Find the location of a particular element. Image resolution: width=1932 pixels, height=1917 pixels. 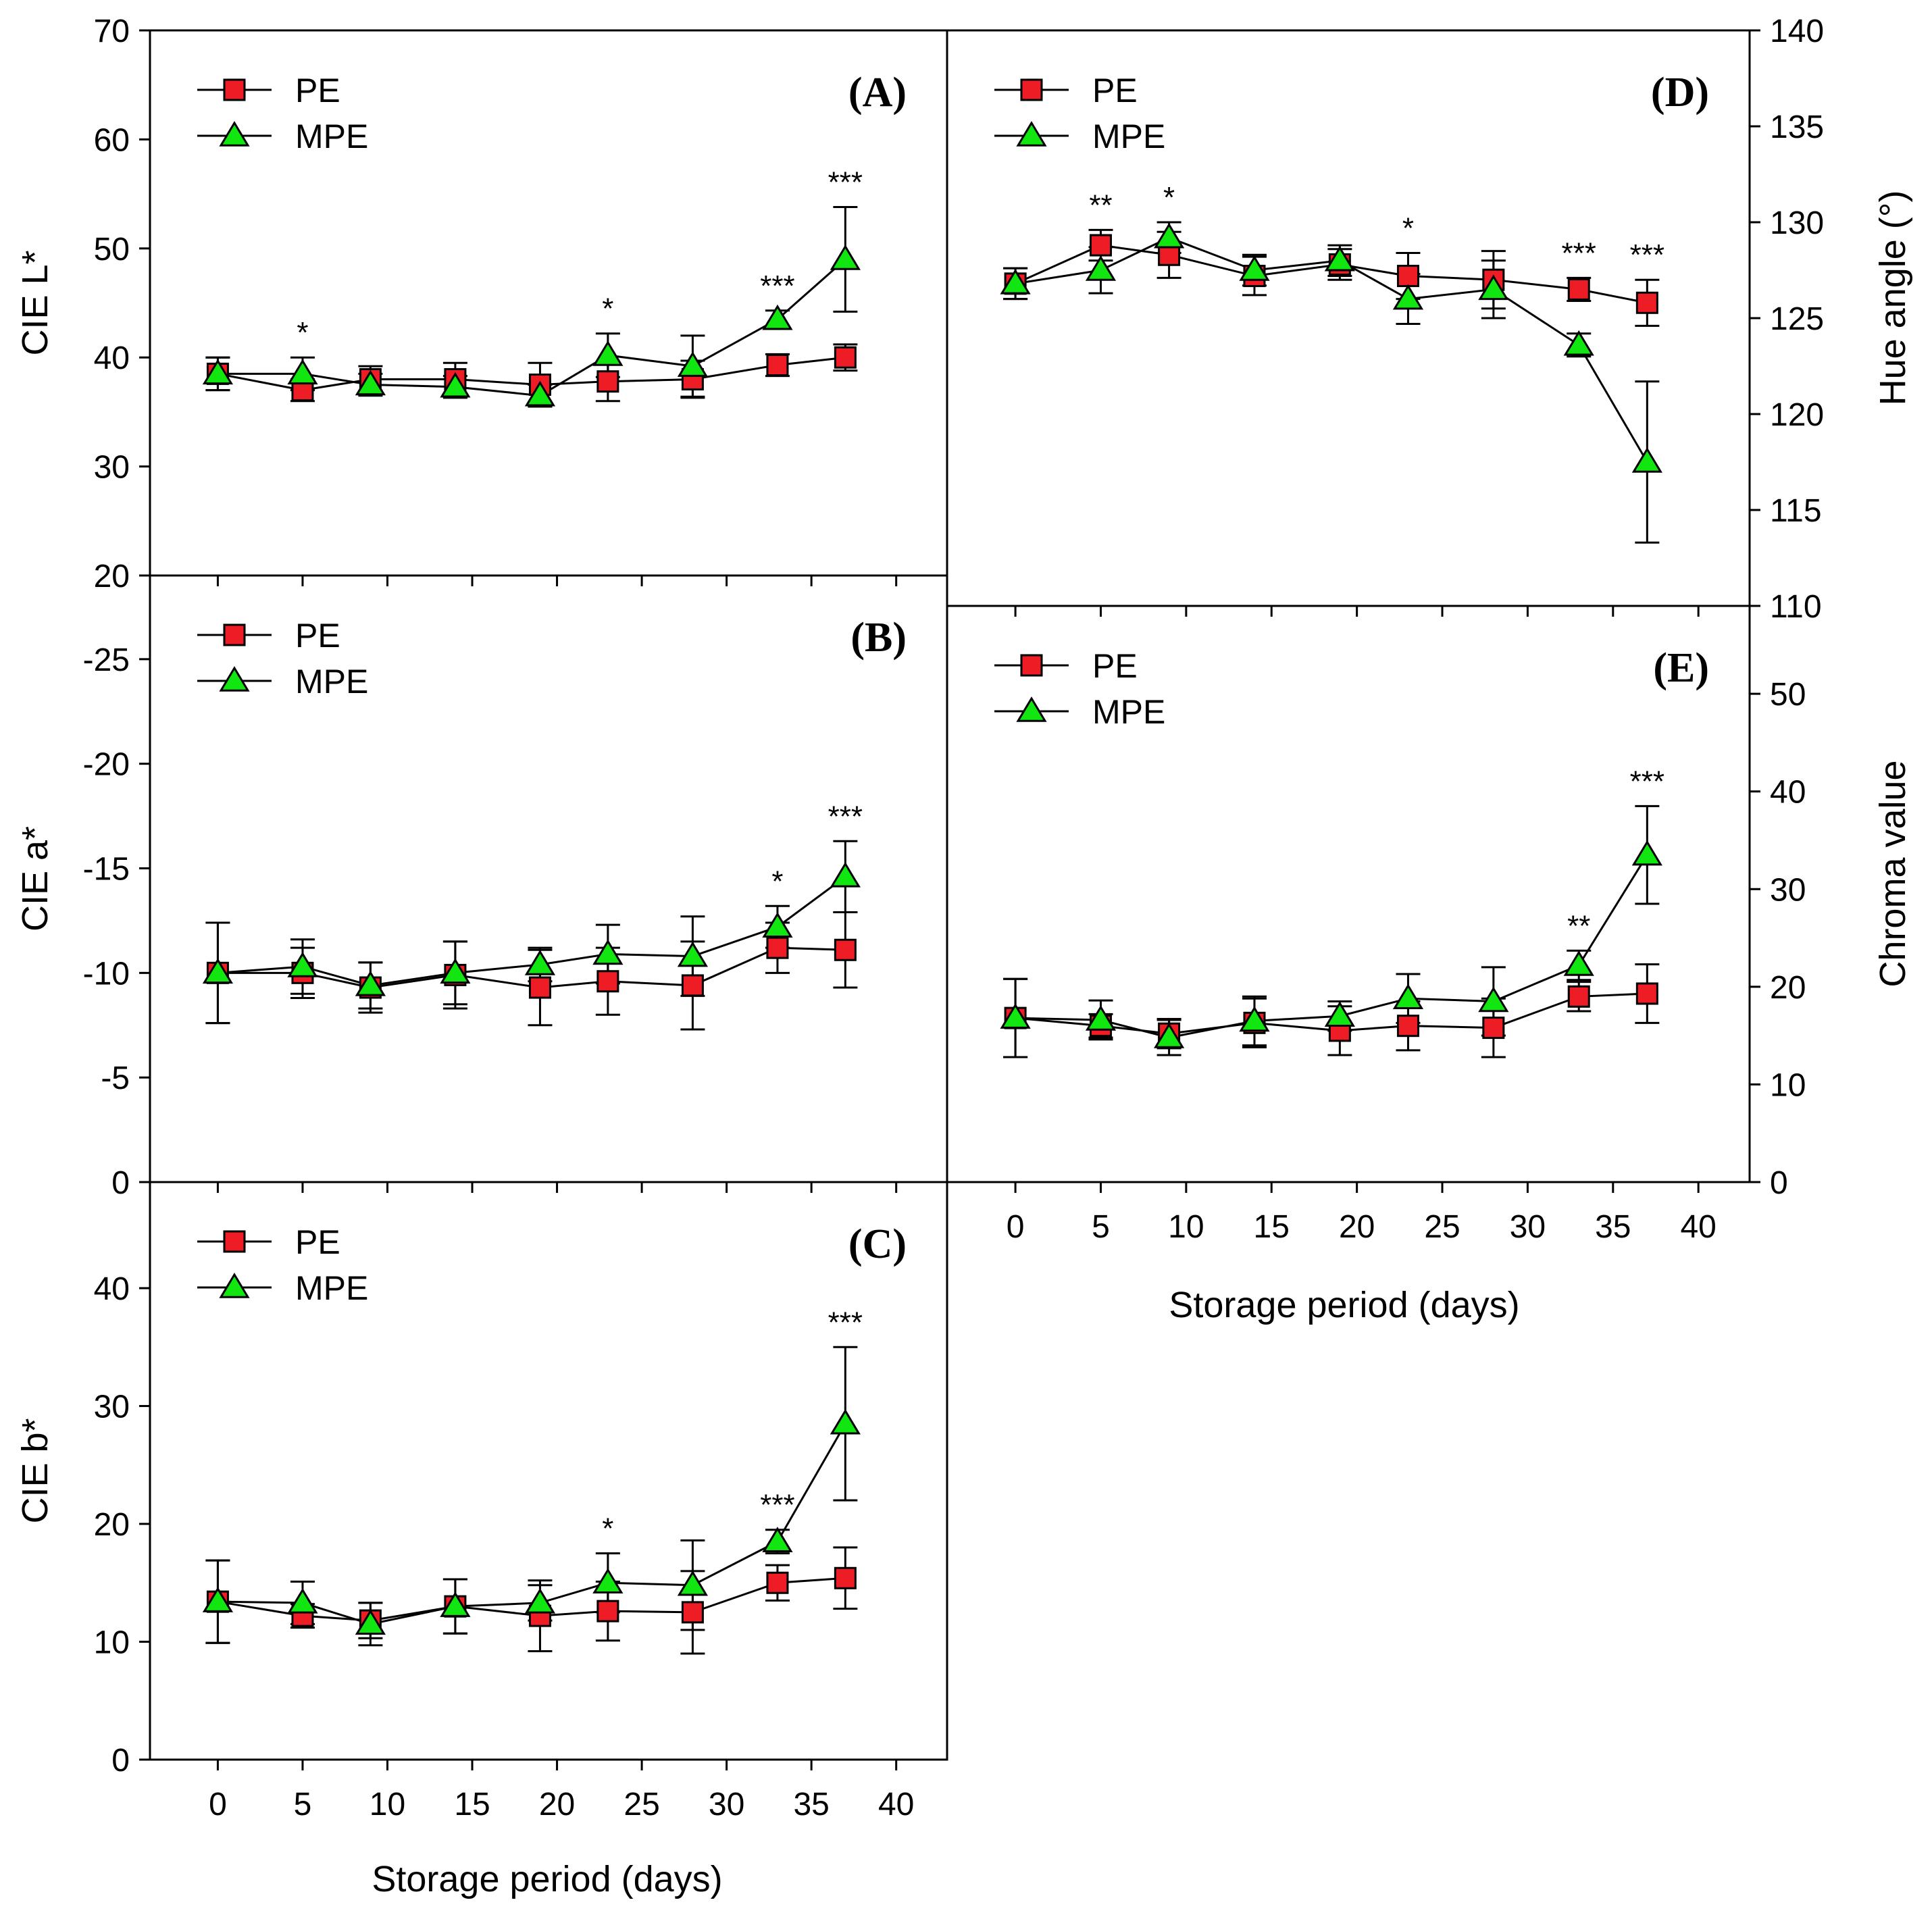

panel-b-label: (B) is located at coordinates (878, 638).